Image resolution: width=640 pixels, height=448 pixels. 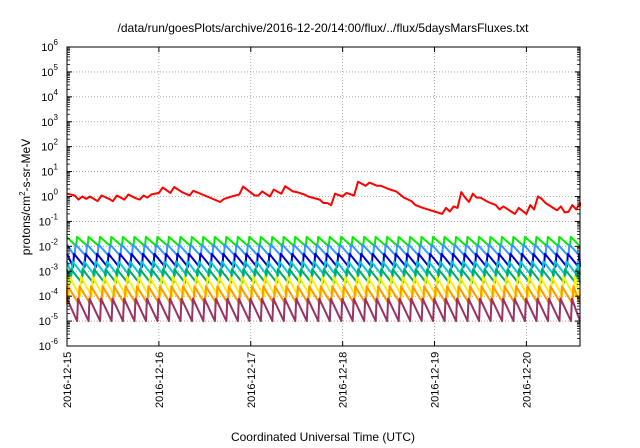 I want to click on y-tick-label: 10⁻¹, so click(x=49, y=220).